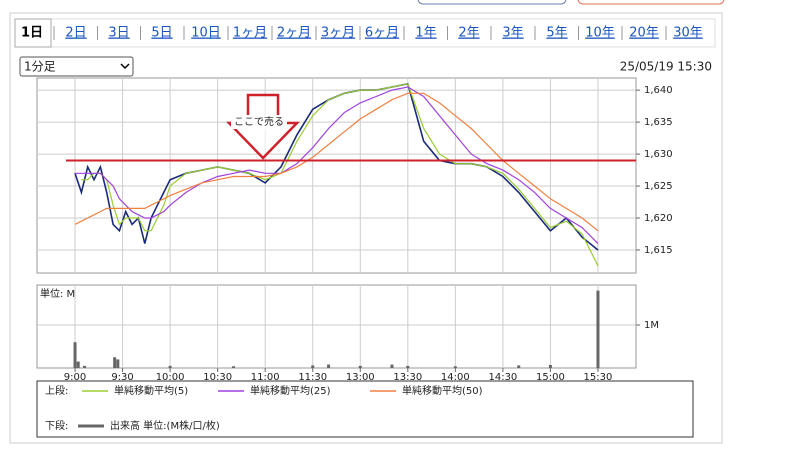 The height and width of the screenshot is (450, 800). What do you see at coordinates (425, 33) in the screenshot?
I see `tab: 1年` at bounding box center [425, 33].